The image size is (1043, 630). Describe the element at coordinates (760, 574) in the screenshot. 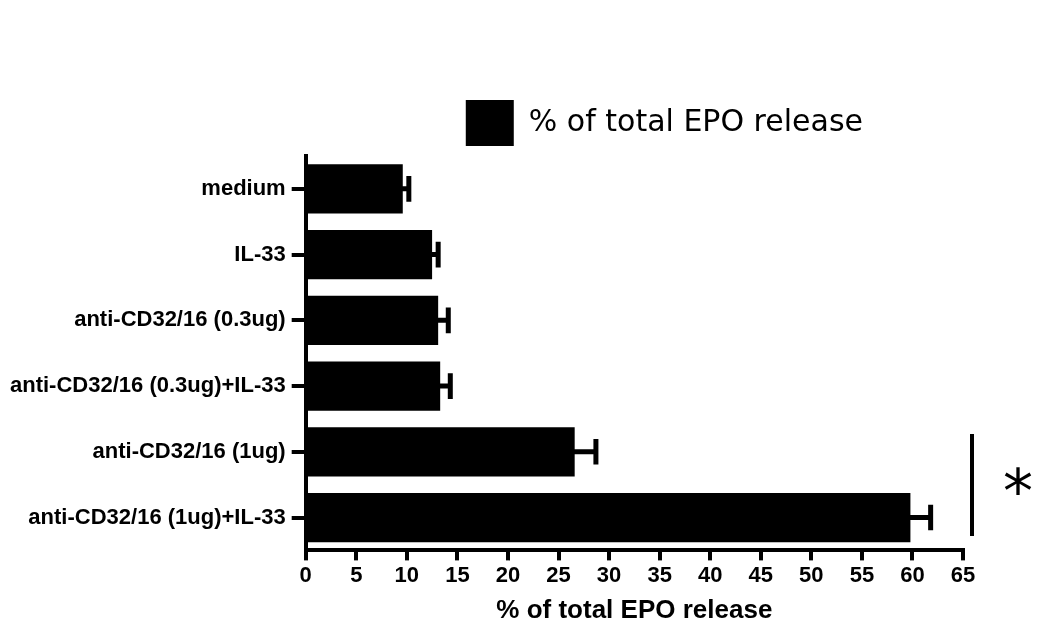

I see `x-tick-label: 45` at that location.